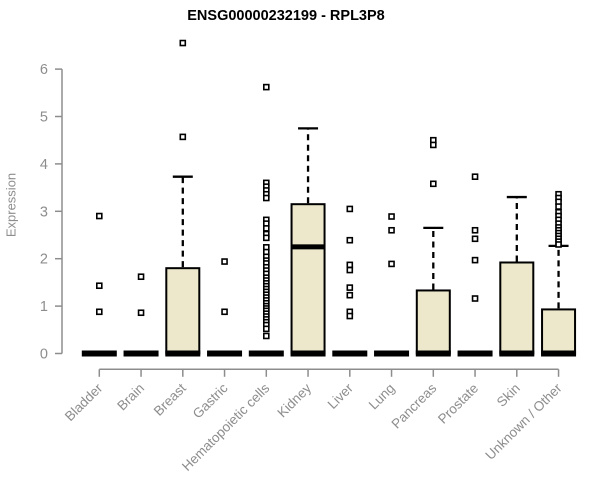 This screenshot has height=500, width=600. What do you see at coordinates (170, 399) in the screenshot?
I see `x-tick-label: Breast` at bounding box center [170, 399].